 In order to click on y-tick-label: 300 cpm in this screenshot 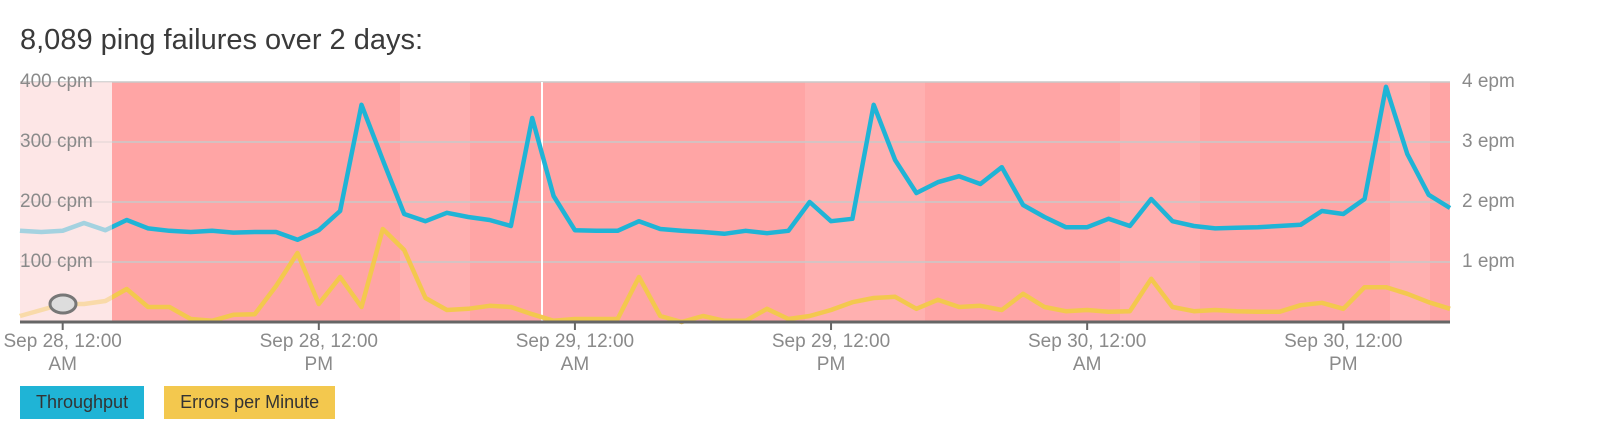, I will do `click(56, 141)`.